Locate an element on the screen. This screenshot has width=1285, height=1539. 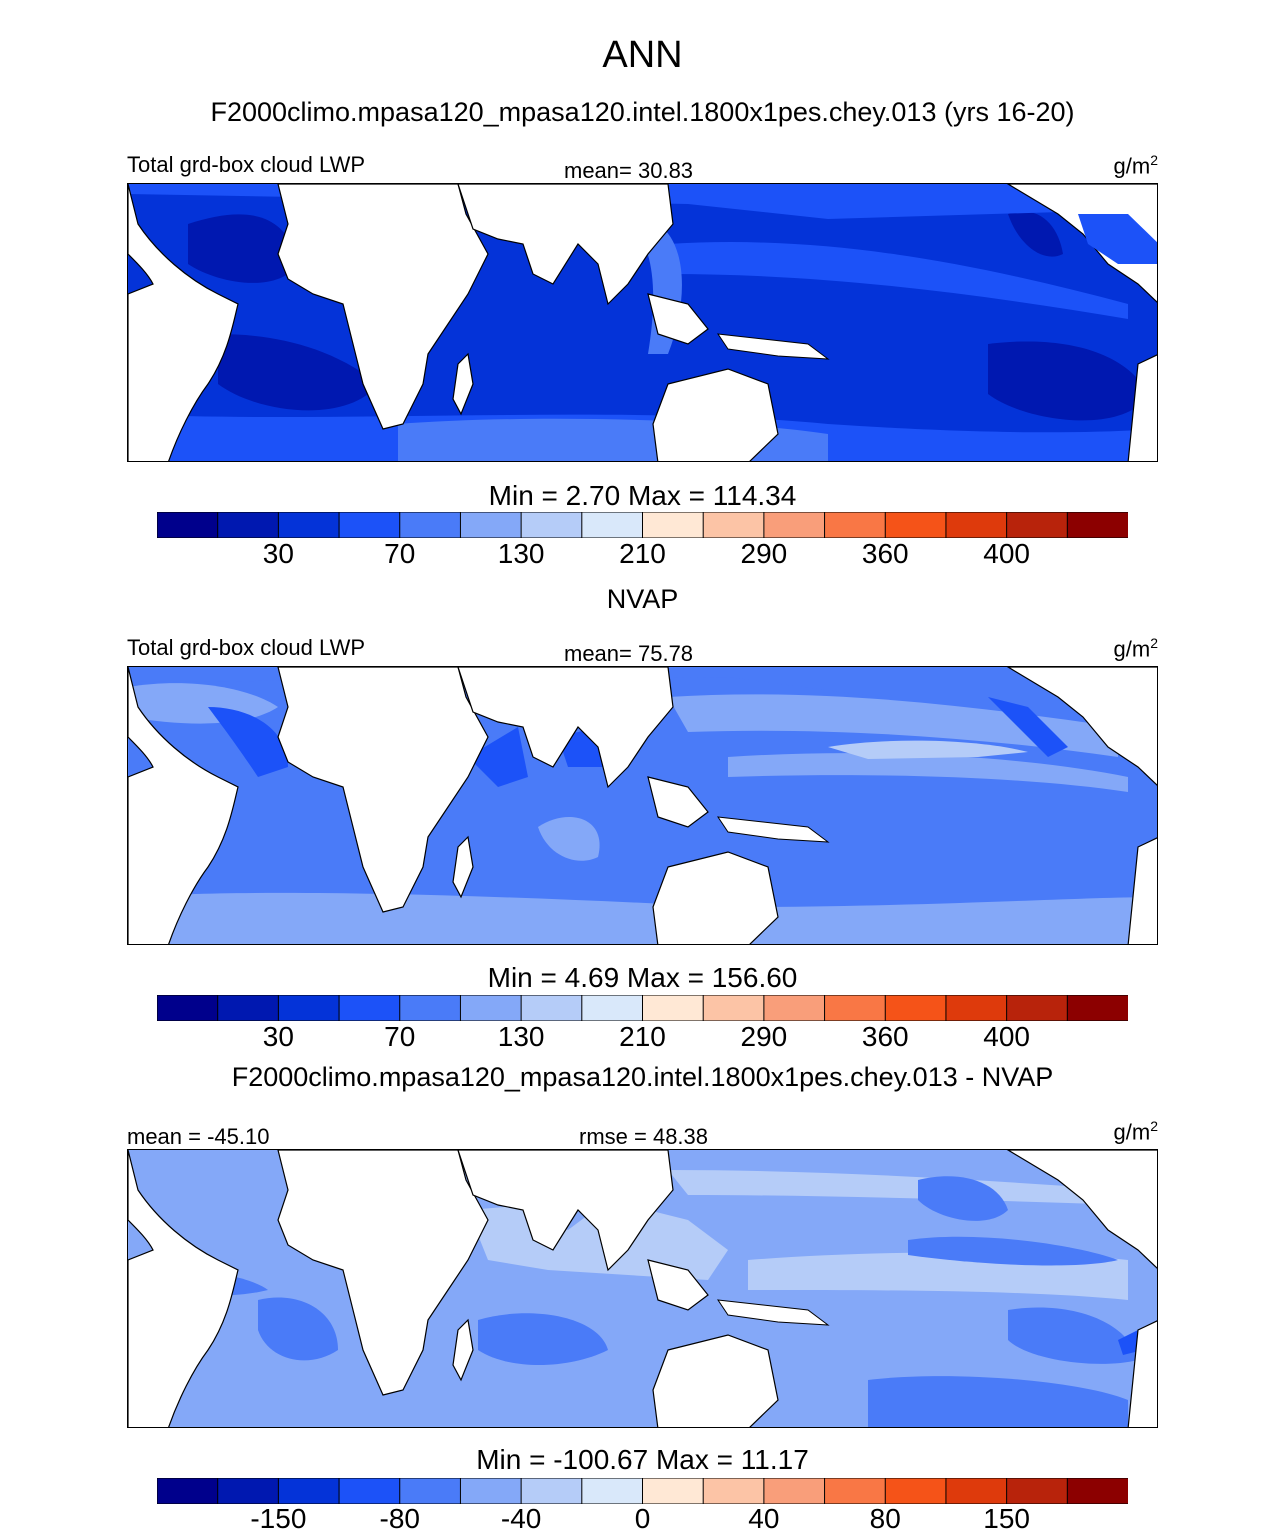
panel-1-units: g/m2 is located at coordinates (1135, 165).